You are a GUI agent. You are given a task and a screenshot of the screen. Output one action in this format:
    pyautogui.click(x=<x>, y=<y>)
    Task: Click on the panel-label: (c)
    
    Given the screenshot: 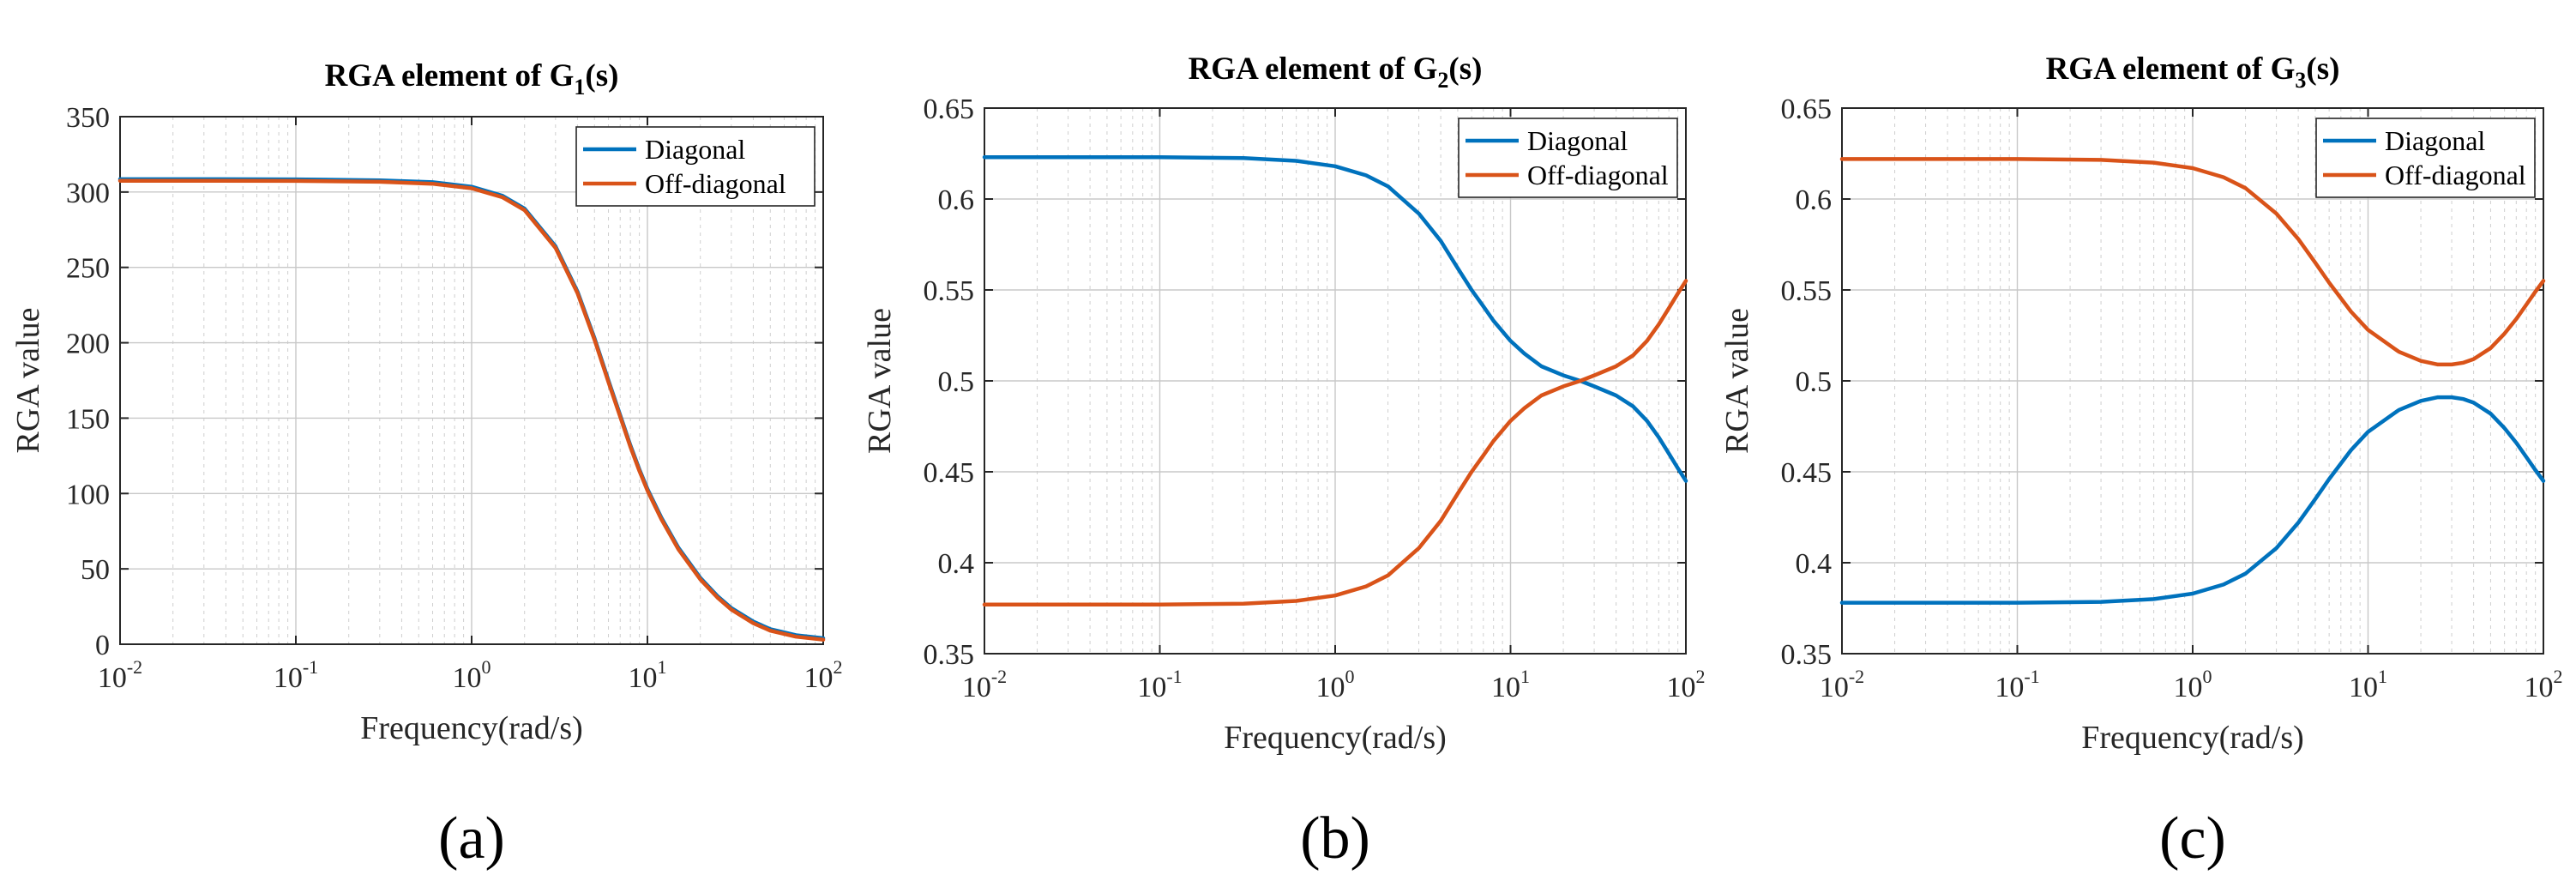 What is the action you would take?
    pyautogui.click(x=2192, y=839)
    